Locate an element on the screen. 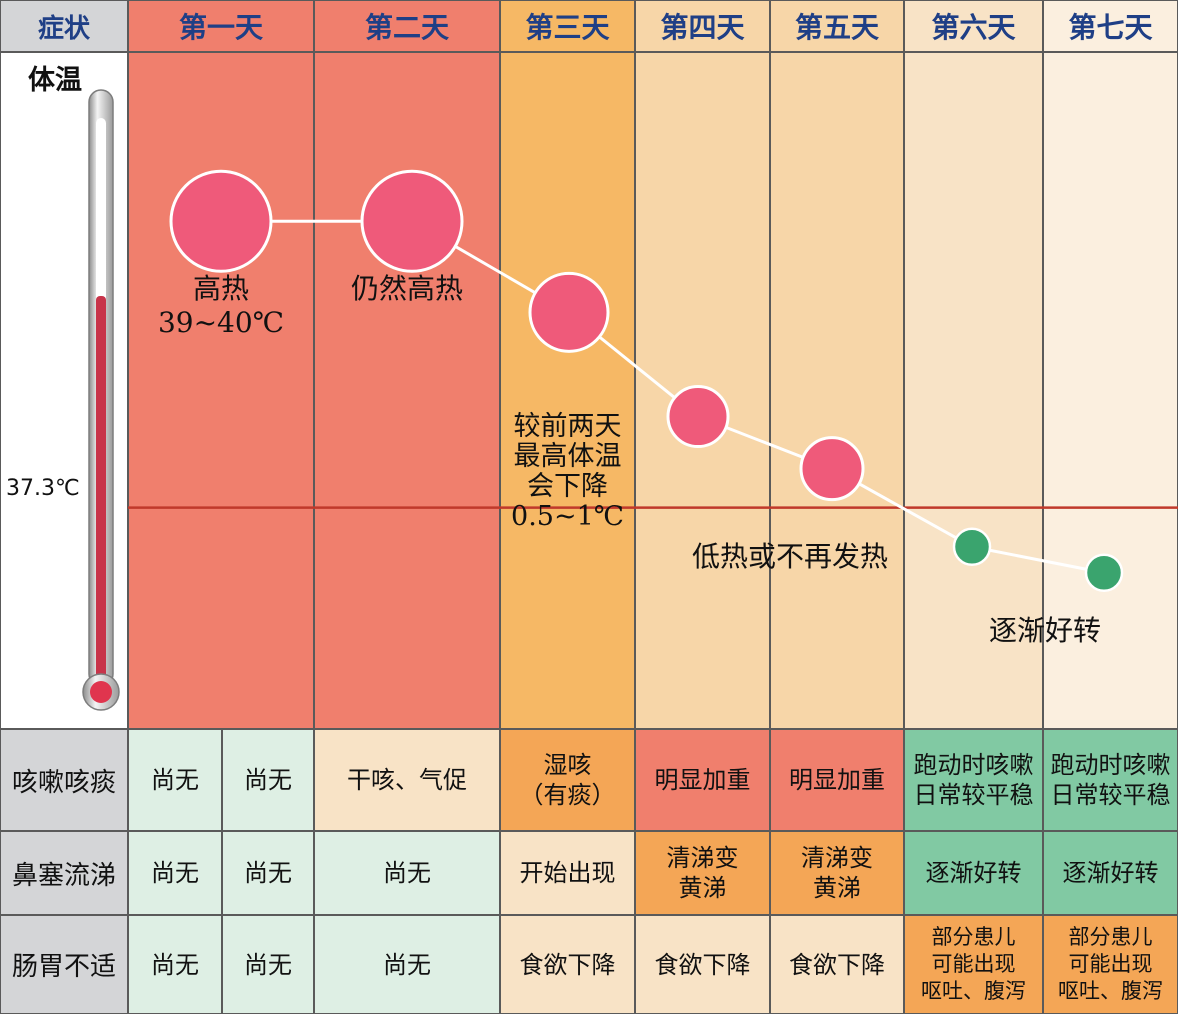 This screenshot has width=1178, height=1014. header-day-2: 第二天 is located at coordinates (407, 26).